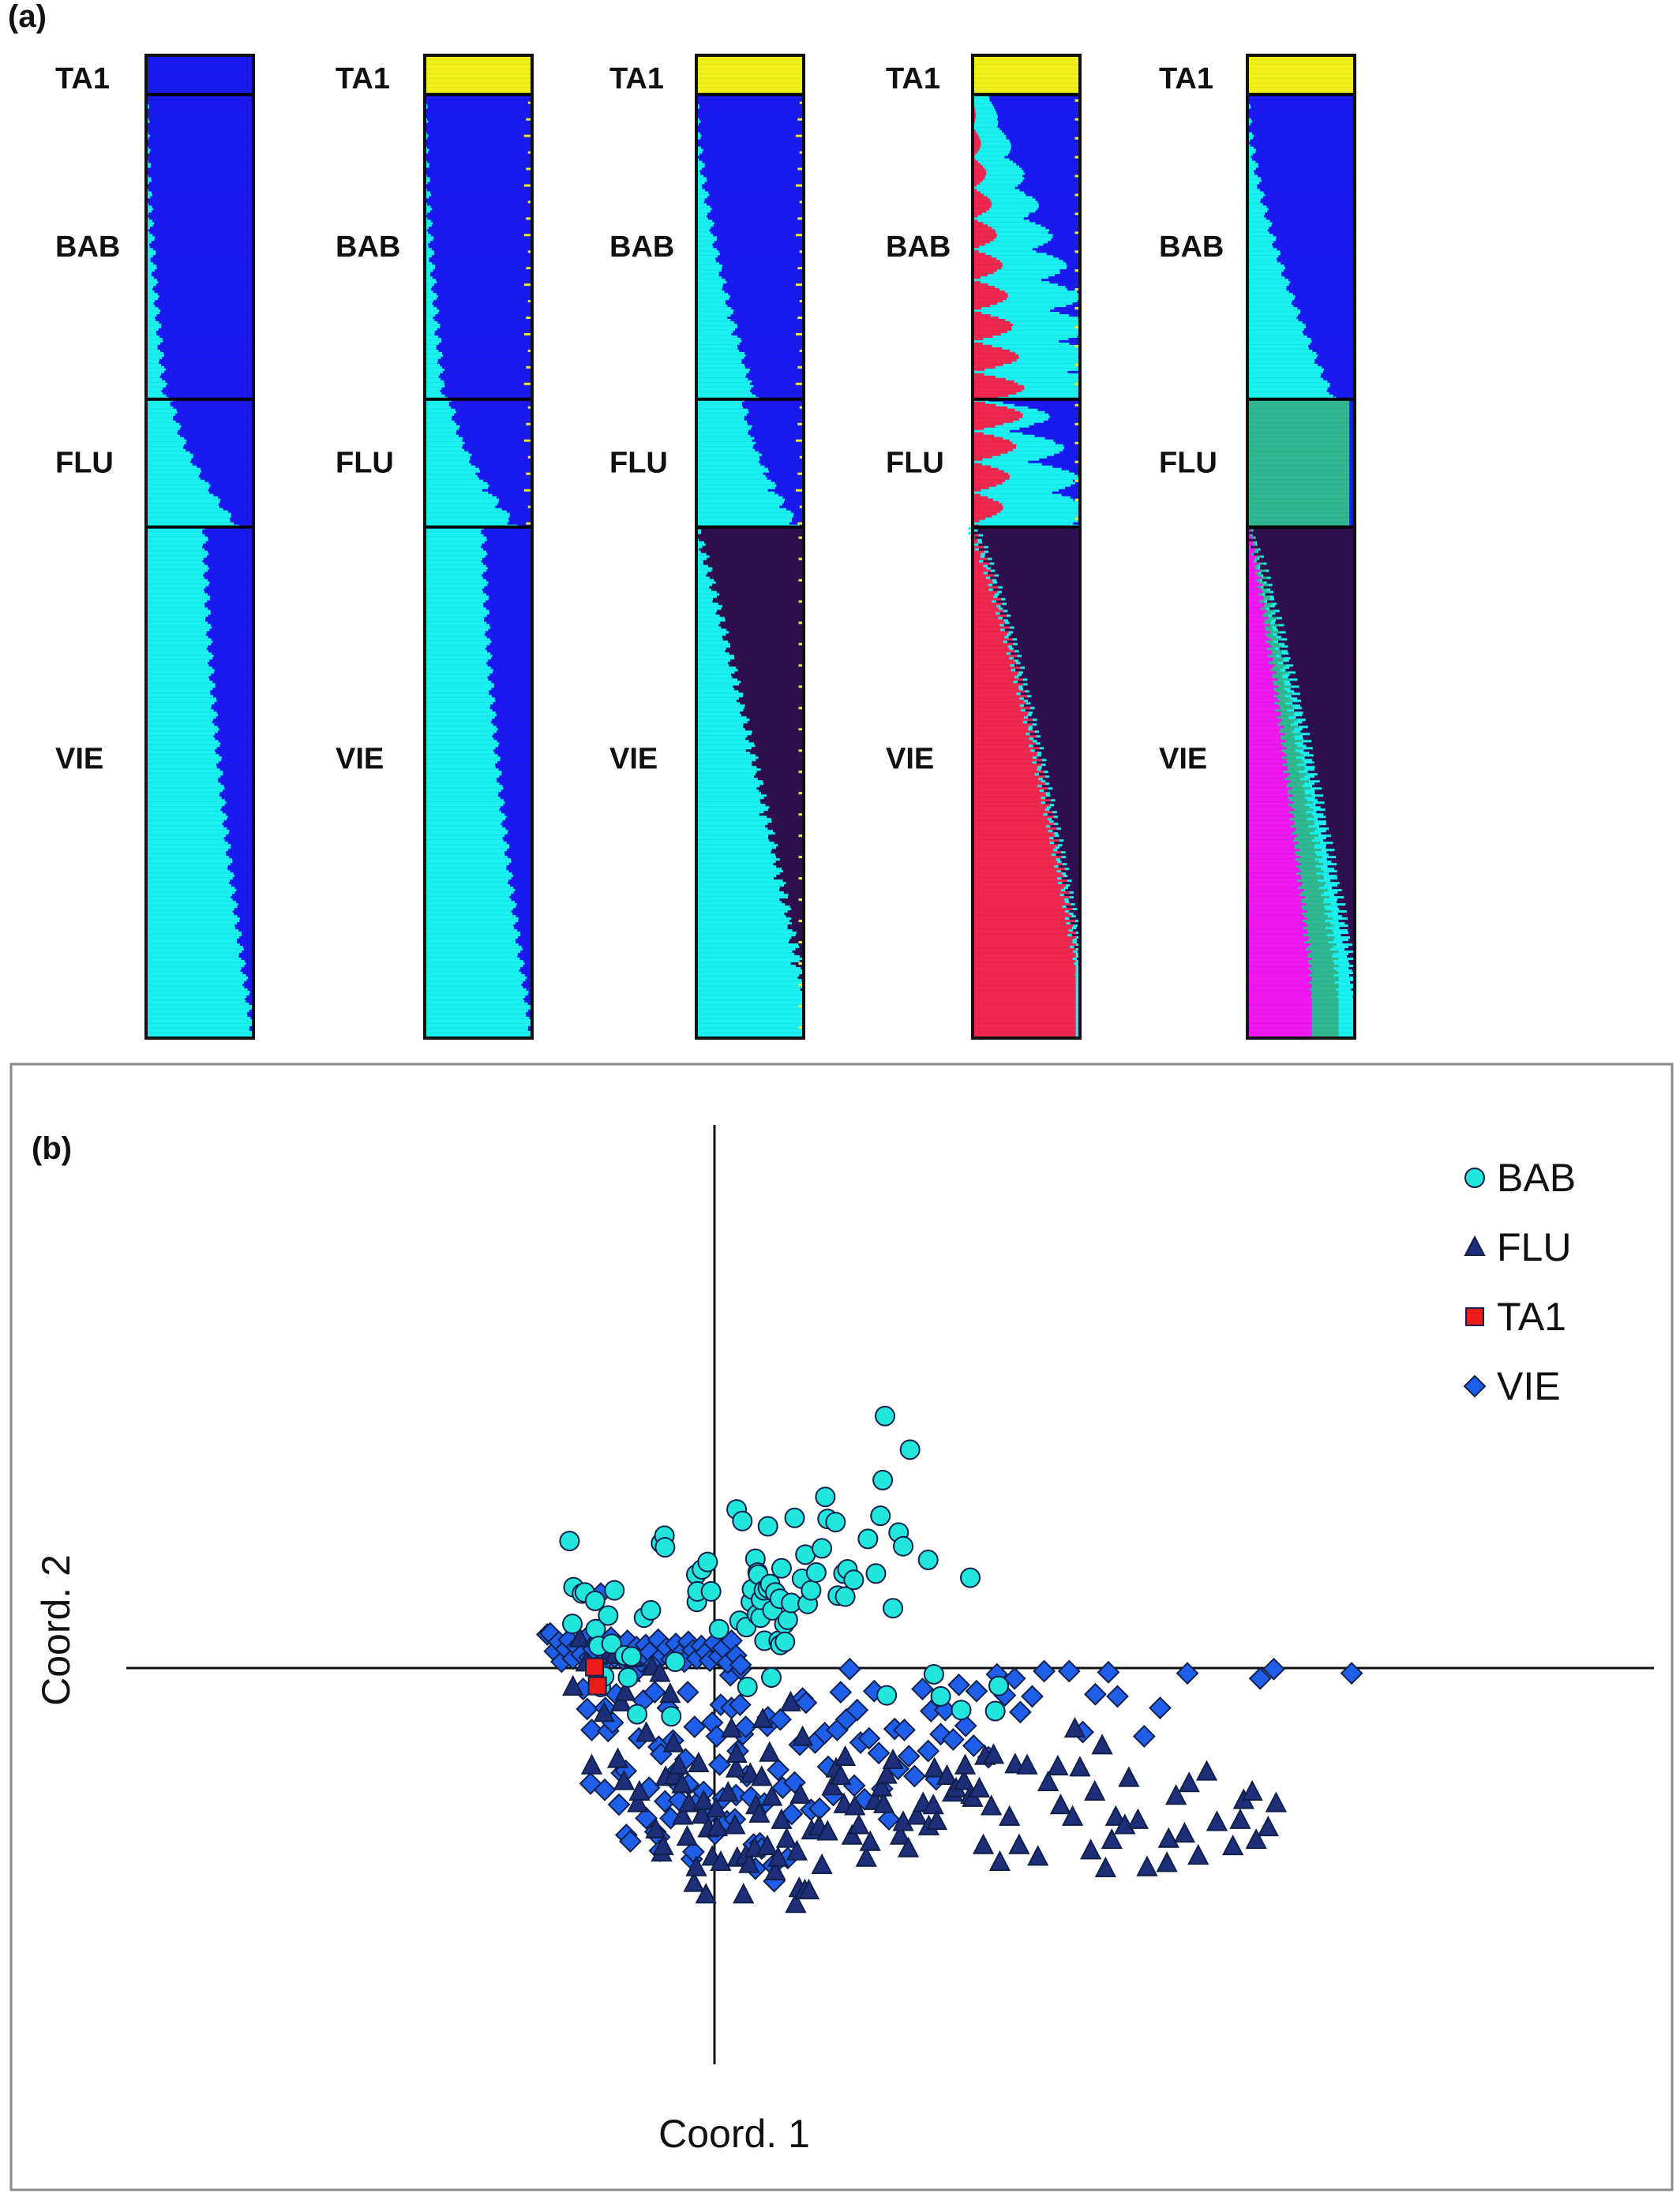 This screenshot has height=2193, width=1680. I want to click on population-boundary, so click(478, 399).